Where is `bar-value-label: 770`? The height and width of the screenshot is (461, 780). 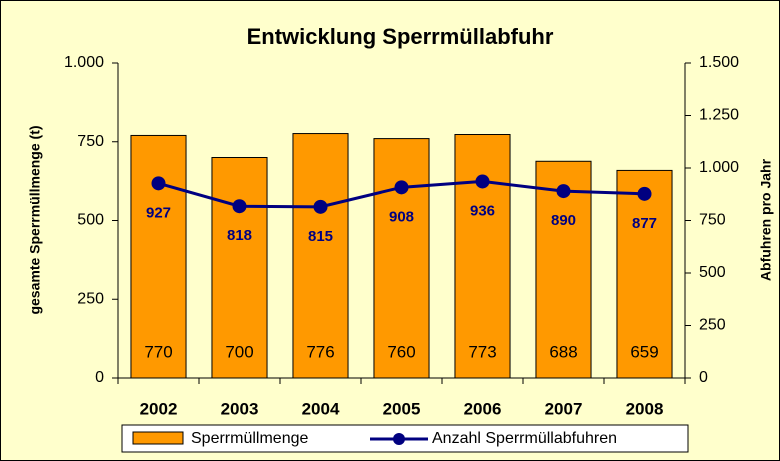 bar-value-label: 770 is located at coordinates (158, 351).